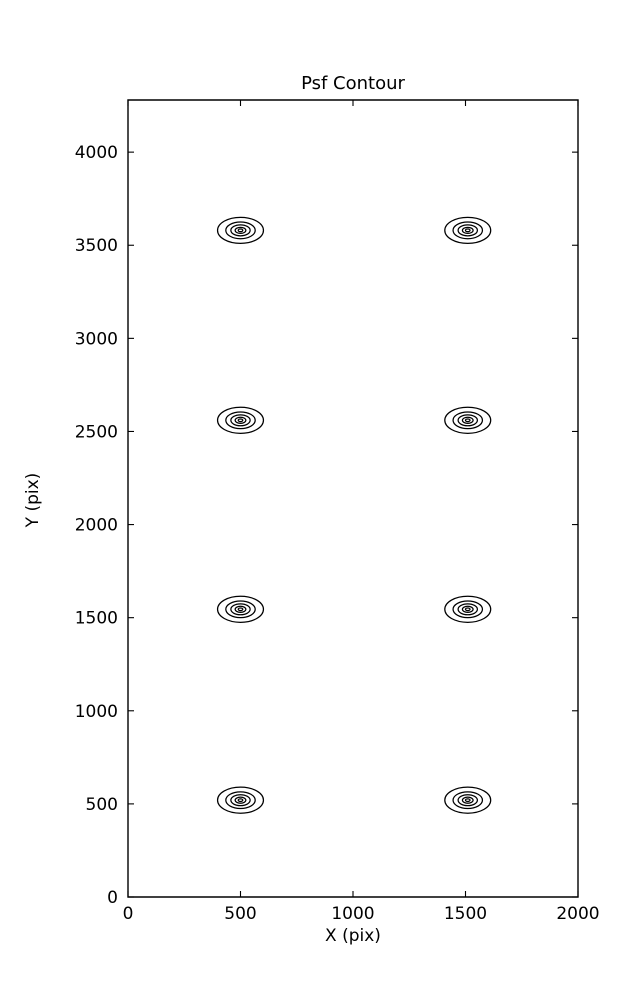 The height and width of the screenshot is (1000, 637). Describe the element at coordinates (96, 153) in the screenshot. I see `y-tick-label: 4000` at that location.